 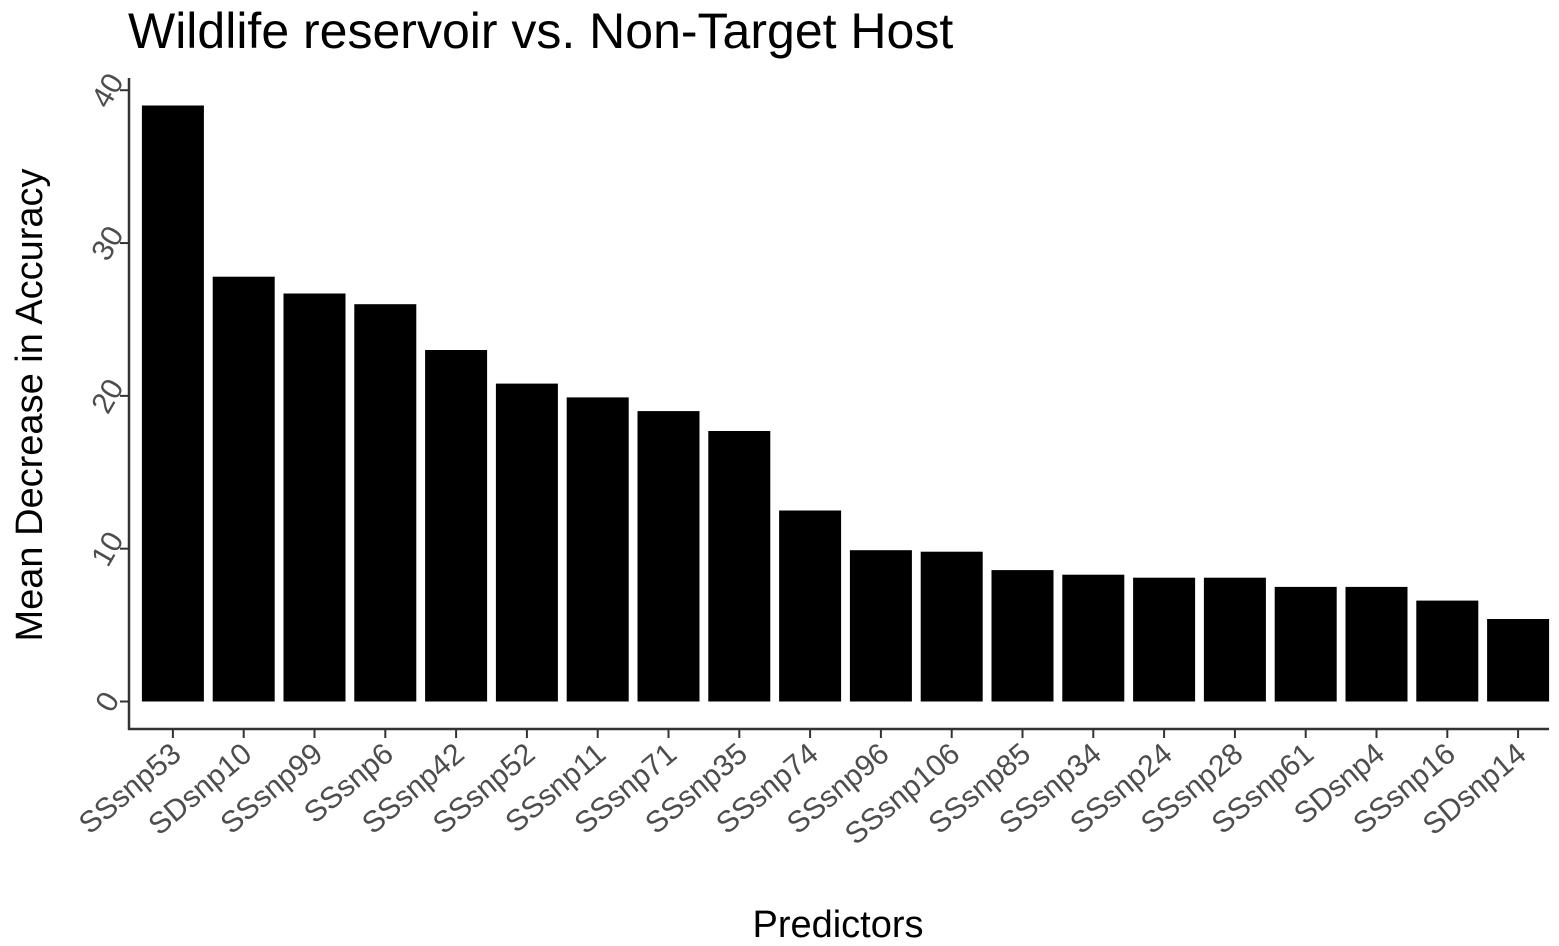 What do you see at coordinates (1305, 644) in the screenshot?
I see `bar-SSsnp61` at bounding box center [1305, 644].